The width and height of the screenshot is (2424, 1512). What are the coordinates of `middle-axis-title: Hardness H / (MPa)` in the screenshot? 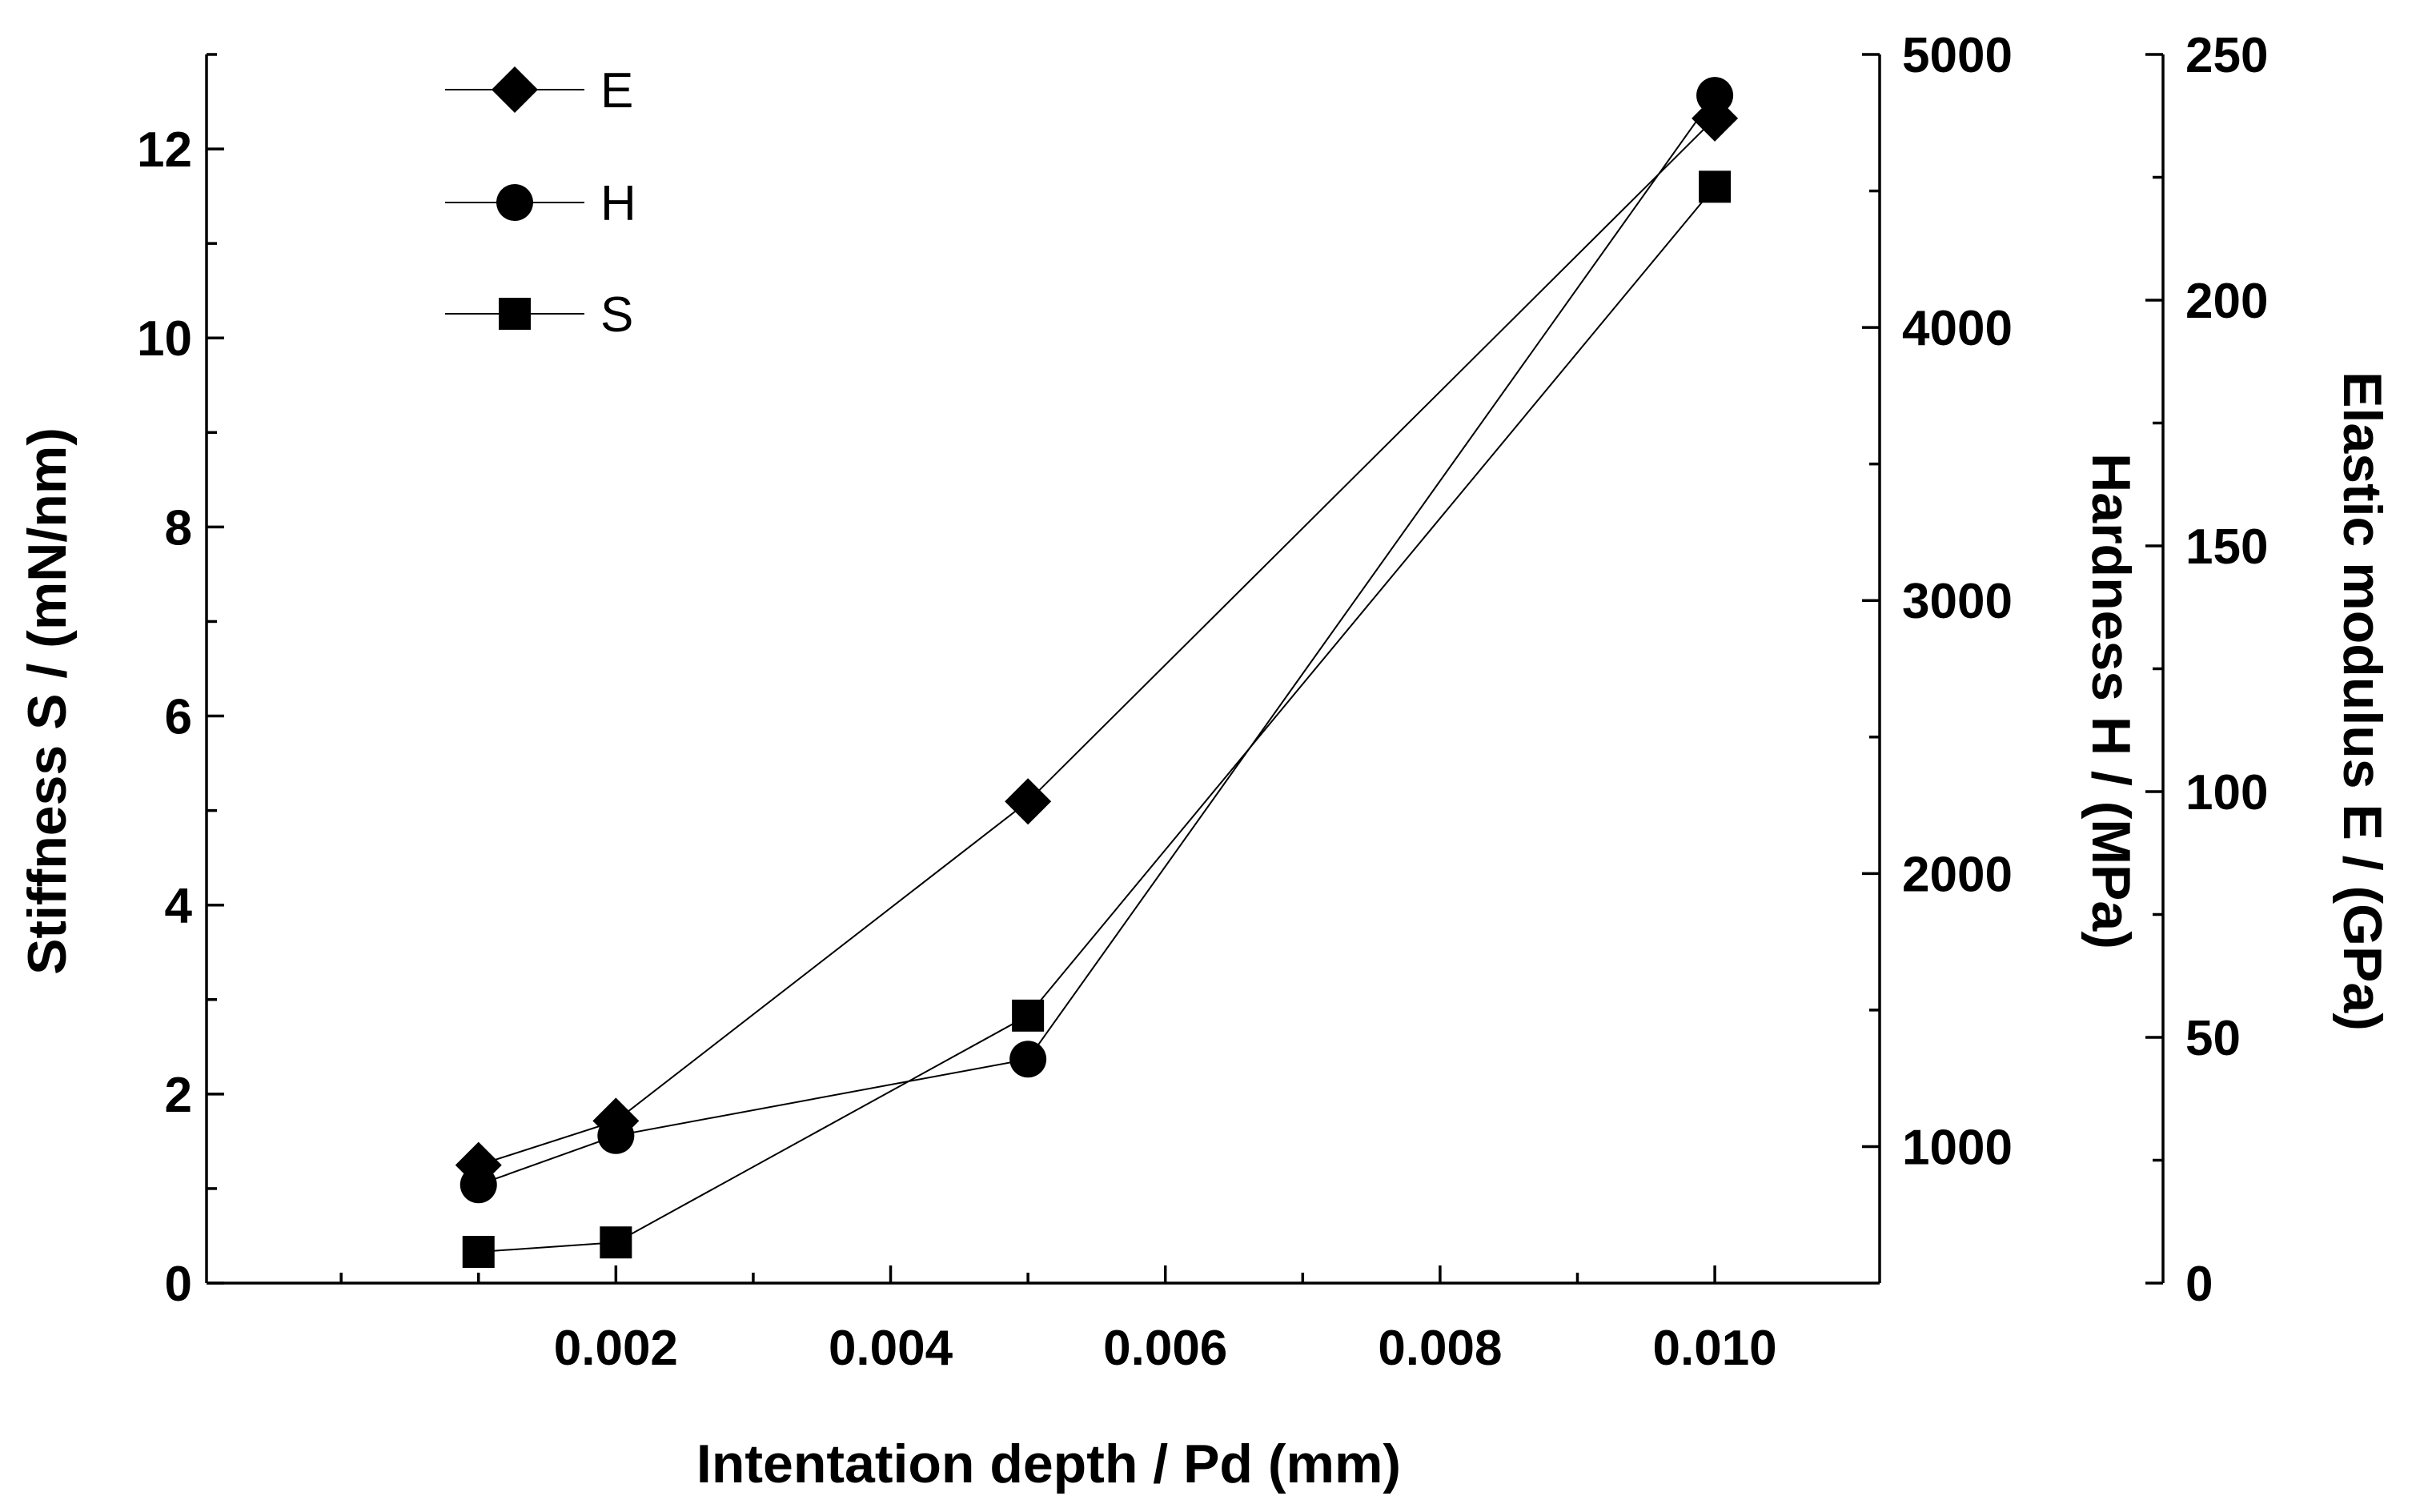 It's located at (2111, 701).